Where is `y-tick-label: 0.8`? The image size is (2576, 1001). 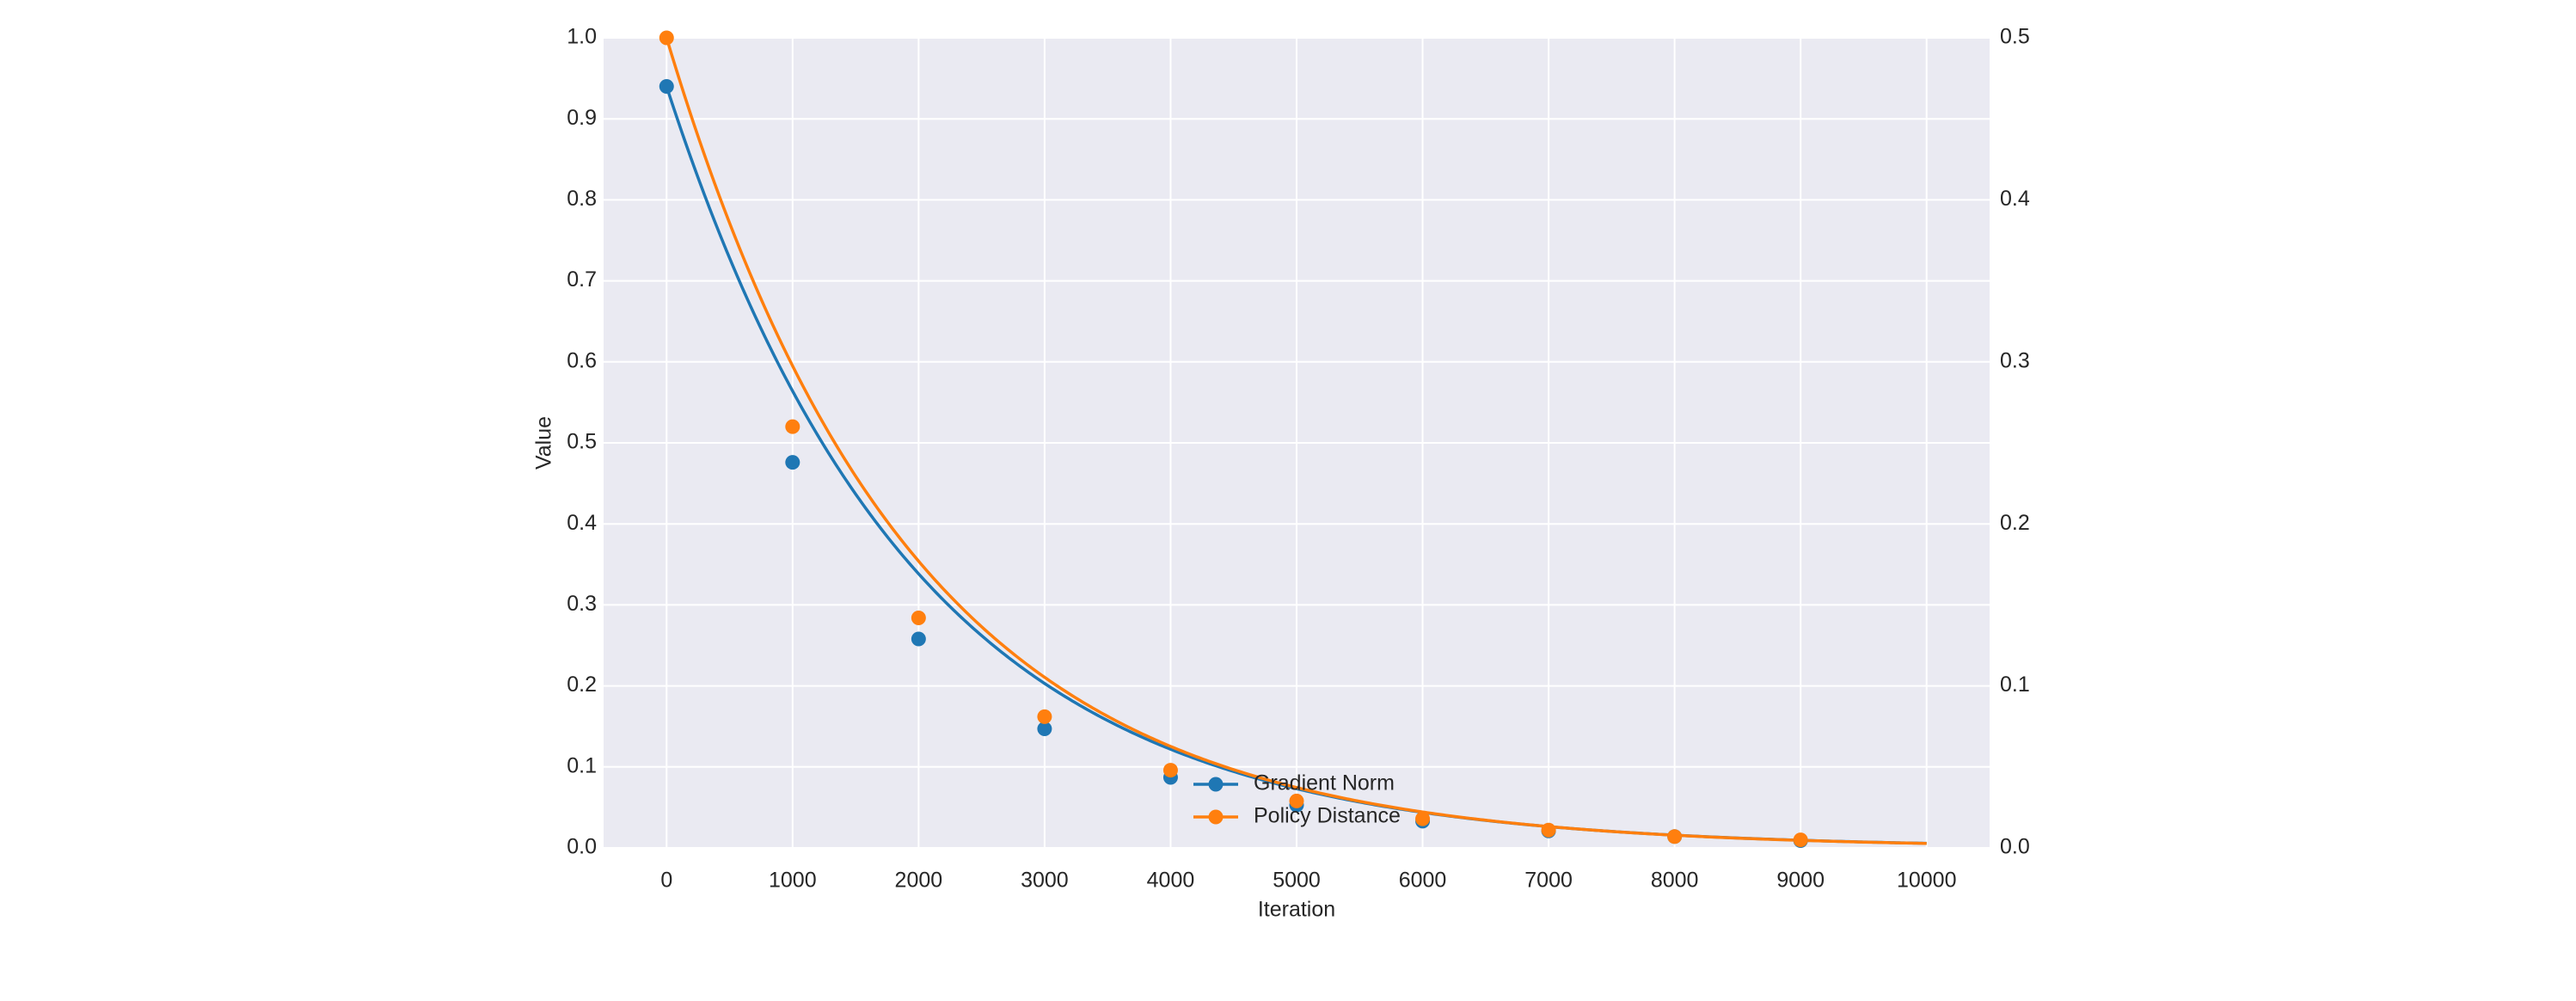
y-tick-label: 0.8 is located at coordinates (582, 199).